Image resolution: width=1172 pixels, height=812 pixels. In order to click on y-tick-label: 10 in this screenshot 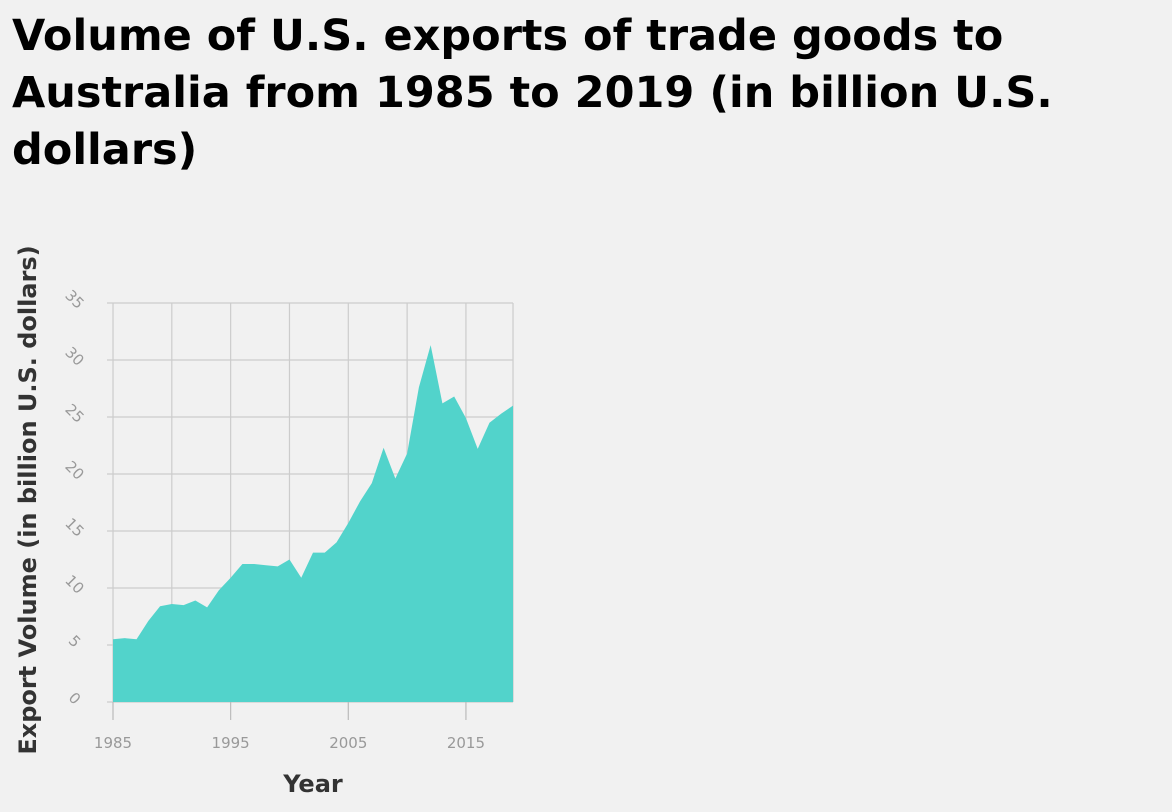, I will do `click(74, 584)`.